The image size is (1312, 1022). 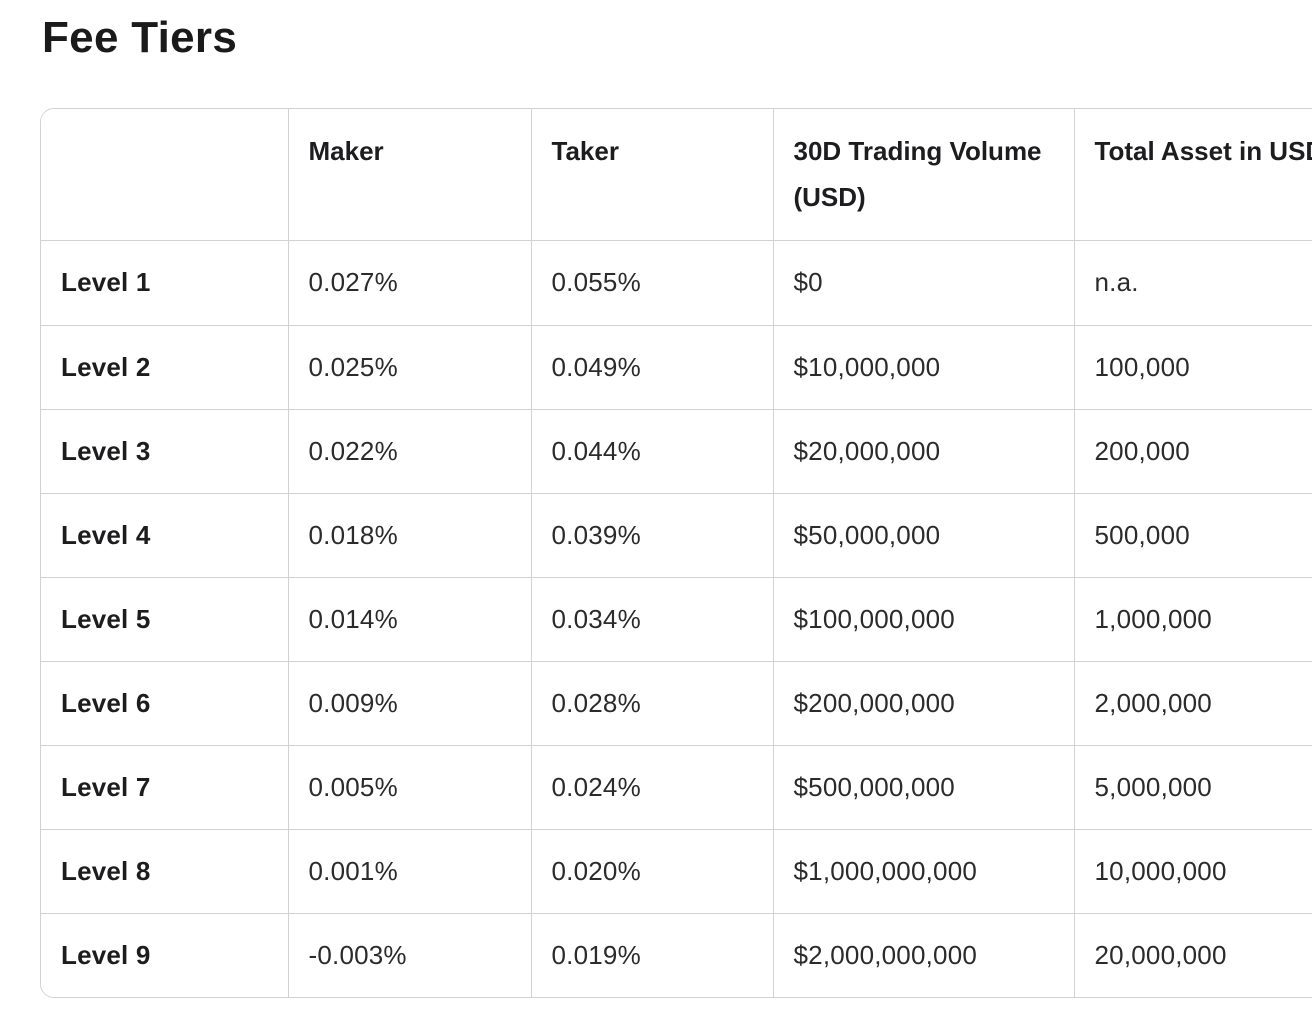 What do you see at coordinates (924, 619) in the screenshot?
I see `volume-cell: $100,000,000` at bounding box center [924, 619].